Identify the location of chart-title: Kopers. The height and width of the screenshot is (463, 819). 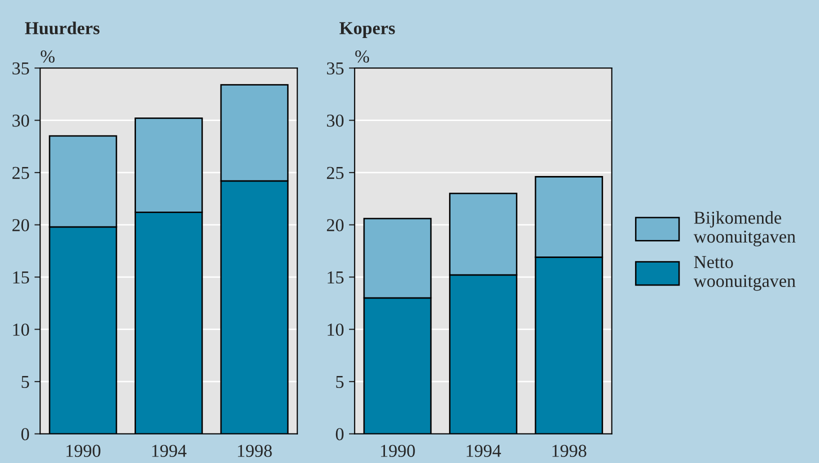
(367, 30).